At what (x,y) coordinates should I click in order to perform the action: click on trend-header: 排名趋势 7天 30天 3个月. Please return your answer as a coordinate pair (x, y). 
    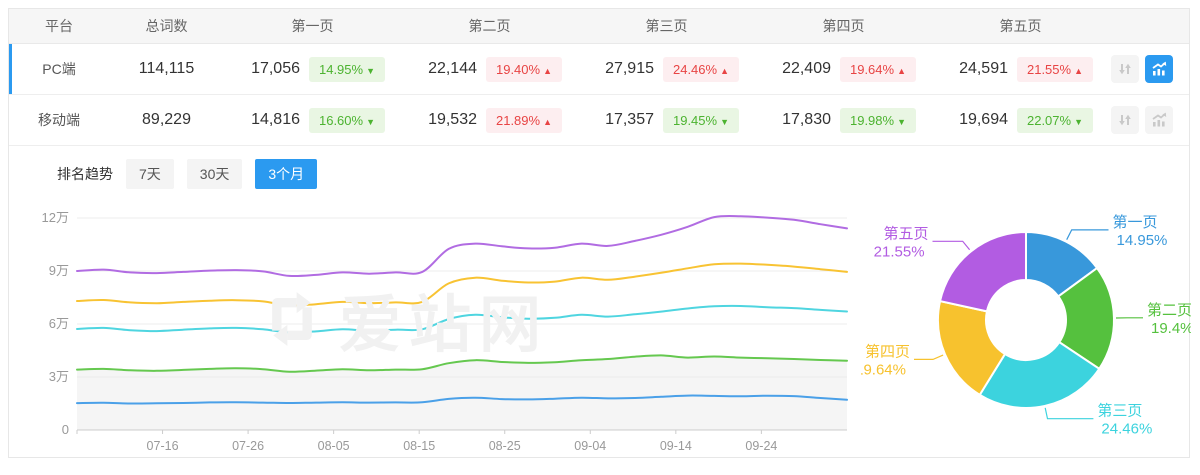
    Looking at the image, I should click on (599, 172).